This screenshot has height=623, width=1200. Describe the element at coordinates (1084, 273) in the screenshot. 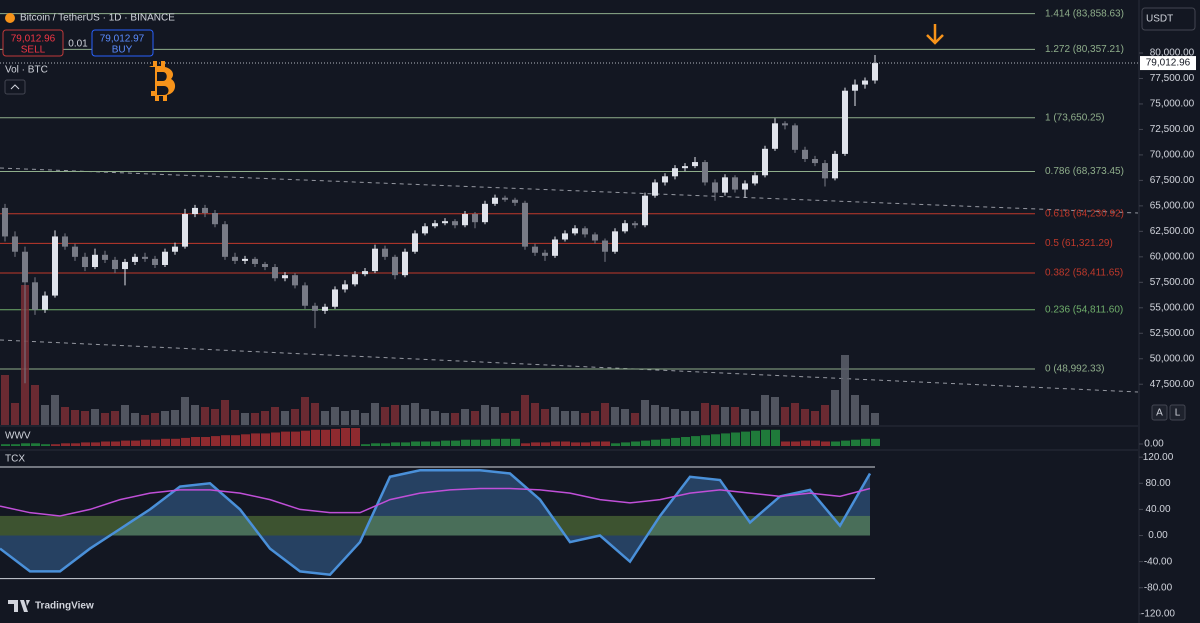

I see `fib-label: 0.382 (58,411.65)` at that location.